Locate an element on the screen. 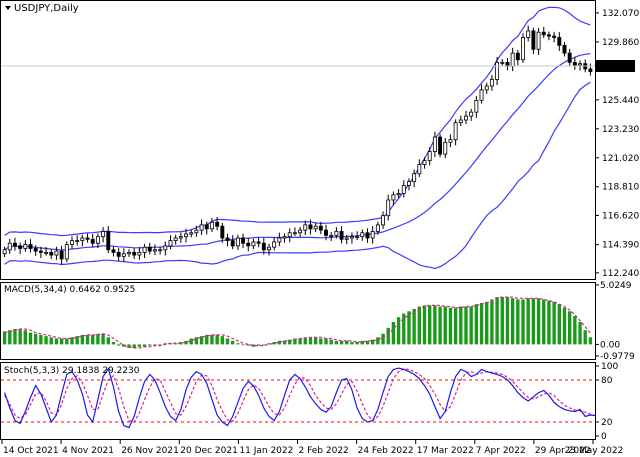  price-tick-label: 125.440 is located at coordinates (620, 101).